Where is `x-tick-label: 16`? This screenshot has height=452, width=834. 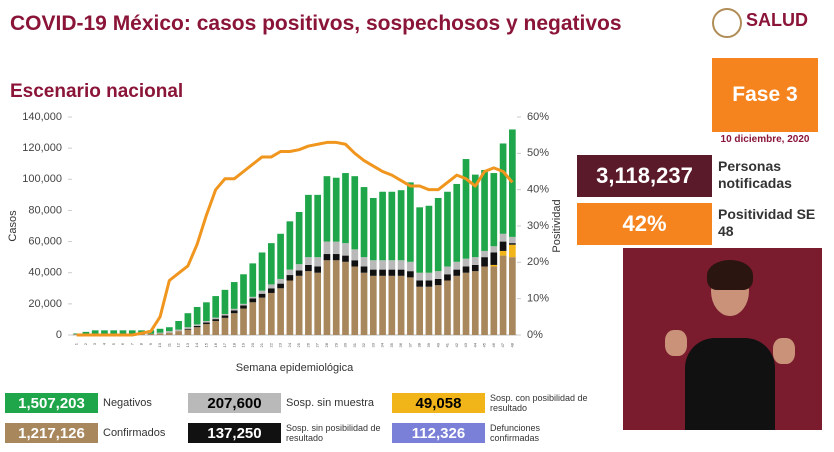 x-tick-label: 16 is located at coordinates (215, 344).